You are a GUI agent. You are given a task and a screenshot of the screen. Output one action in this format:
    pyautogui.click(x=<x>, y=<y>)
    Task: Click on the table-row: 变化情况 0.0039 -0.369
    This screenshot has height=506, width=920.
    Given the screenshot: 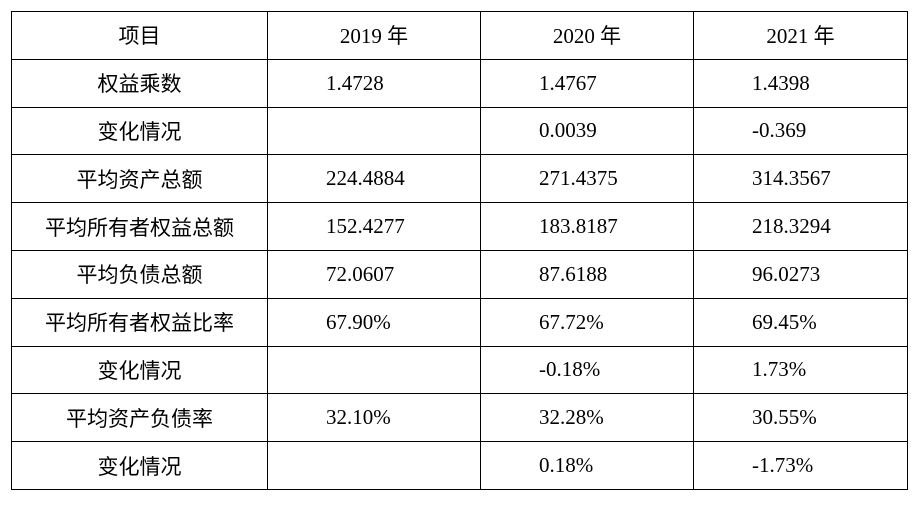 What is the action you would take?
    pyautogui.click(x=459, y=131)
    